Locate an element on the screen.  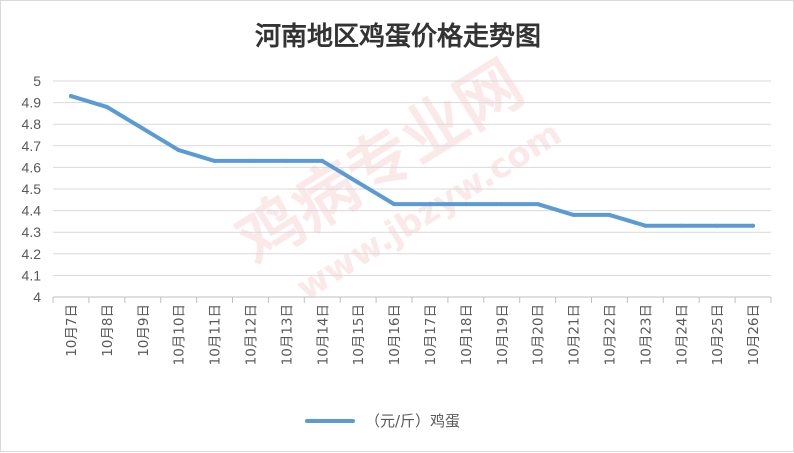
y-tick-label: 4.4 is located at coordinates (32, 211).